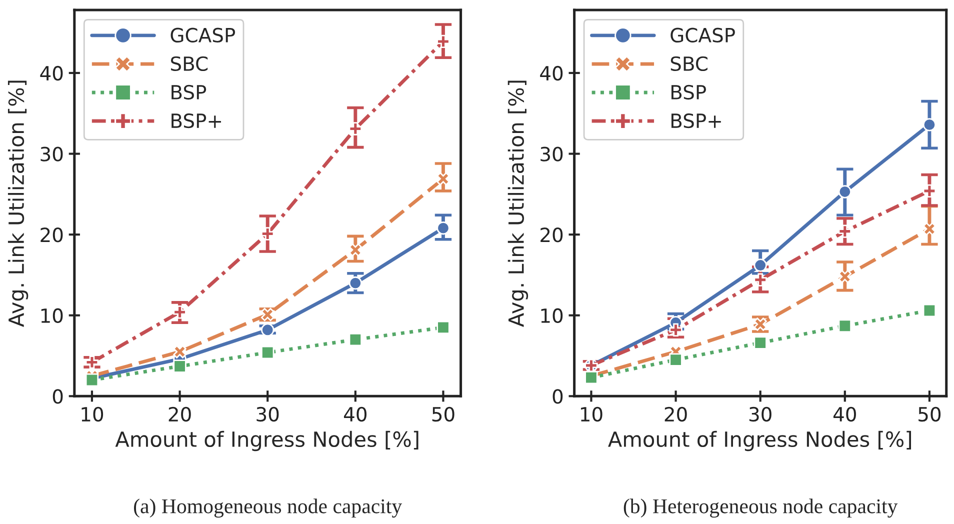 This screenshot has width=954, height=524. Describe the element at coordinates (761, 508) in the screenshot. I see `text: (b) Heterogeneous node capacity` at that location.